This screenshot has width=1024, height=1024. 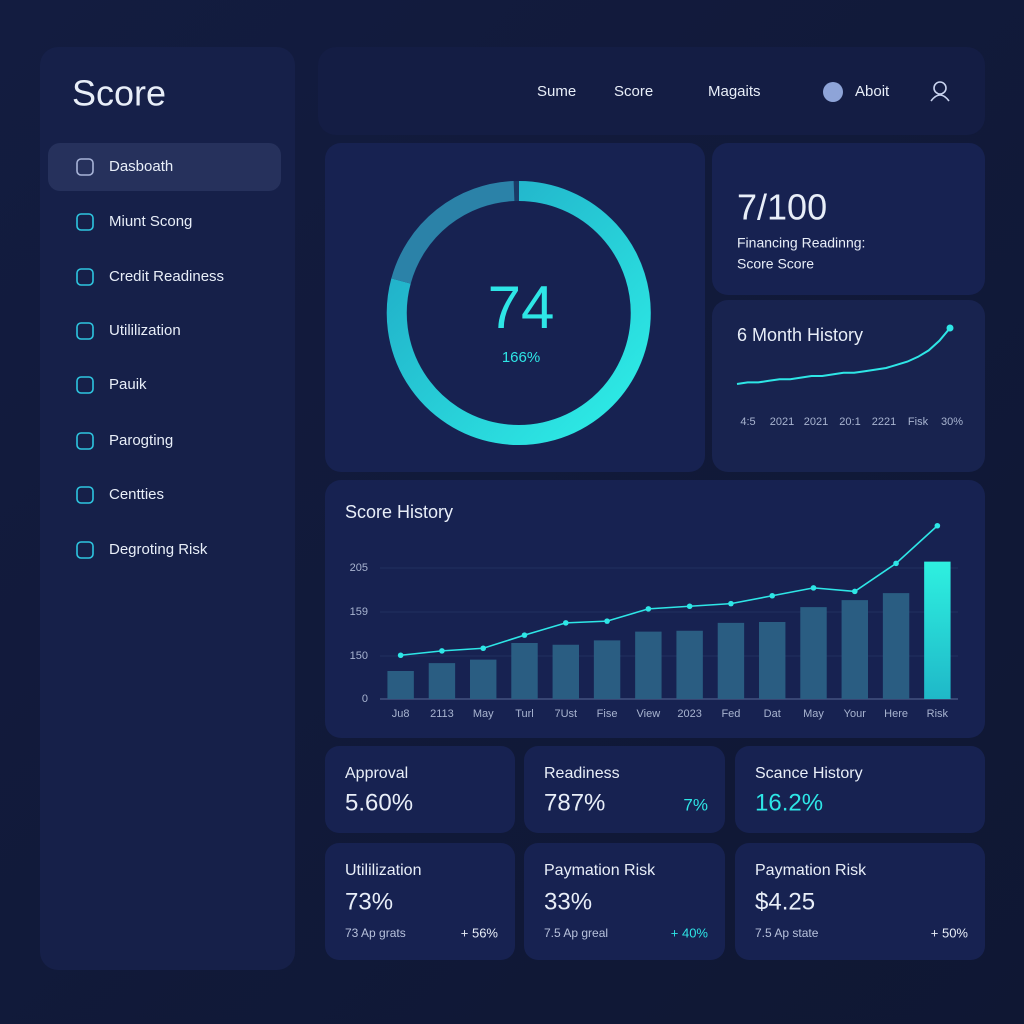 What do you see at coordinates (399, 512) in the screenshot?
I see `chart-title: Score History` at bounding box center [399, 512].